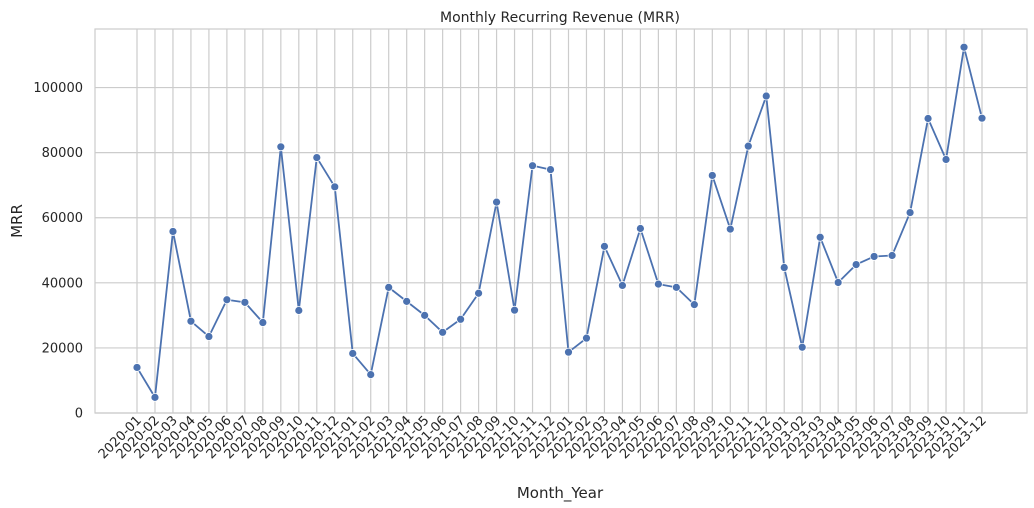 This screenshot has height=508, width=1034. Describe the element at coordinates (17, 221) in the screenshot. I see `y-axis-label: MRR` at that location.